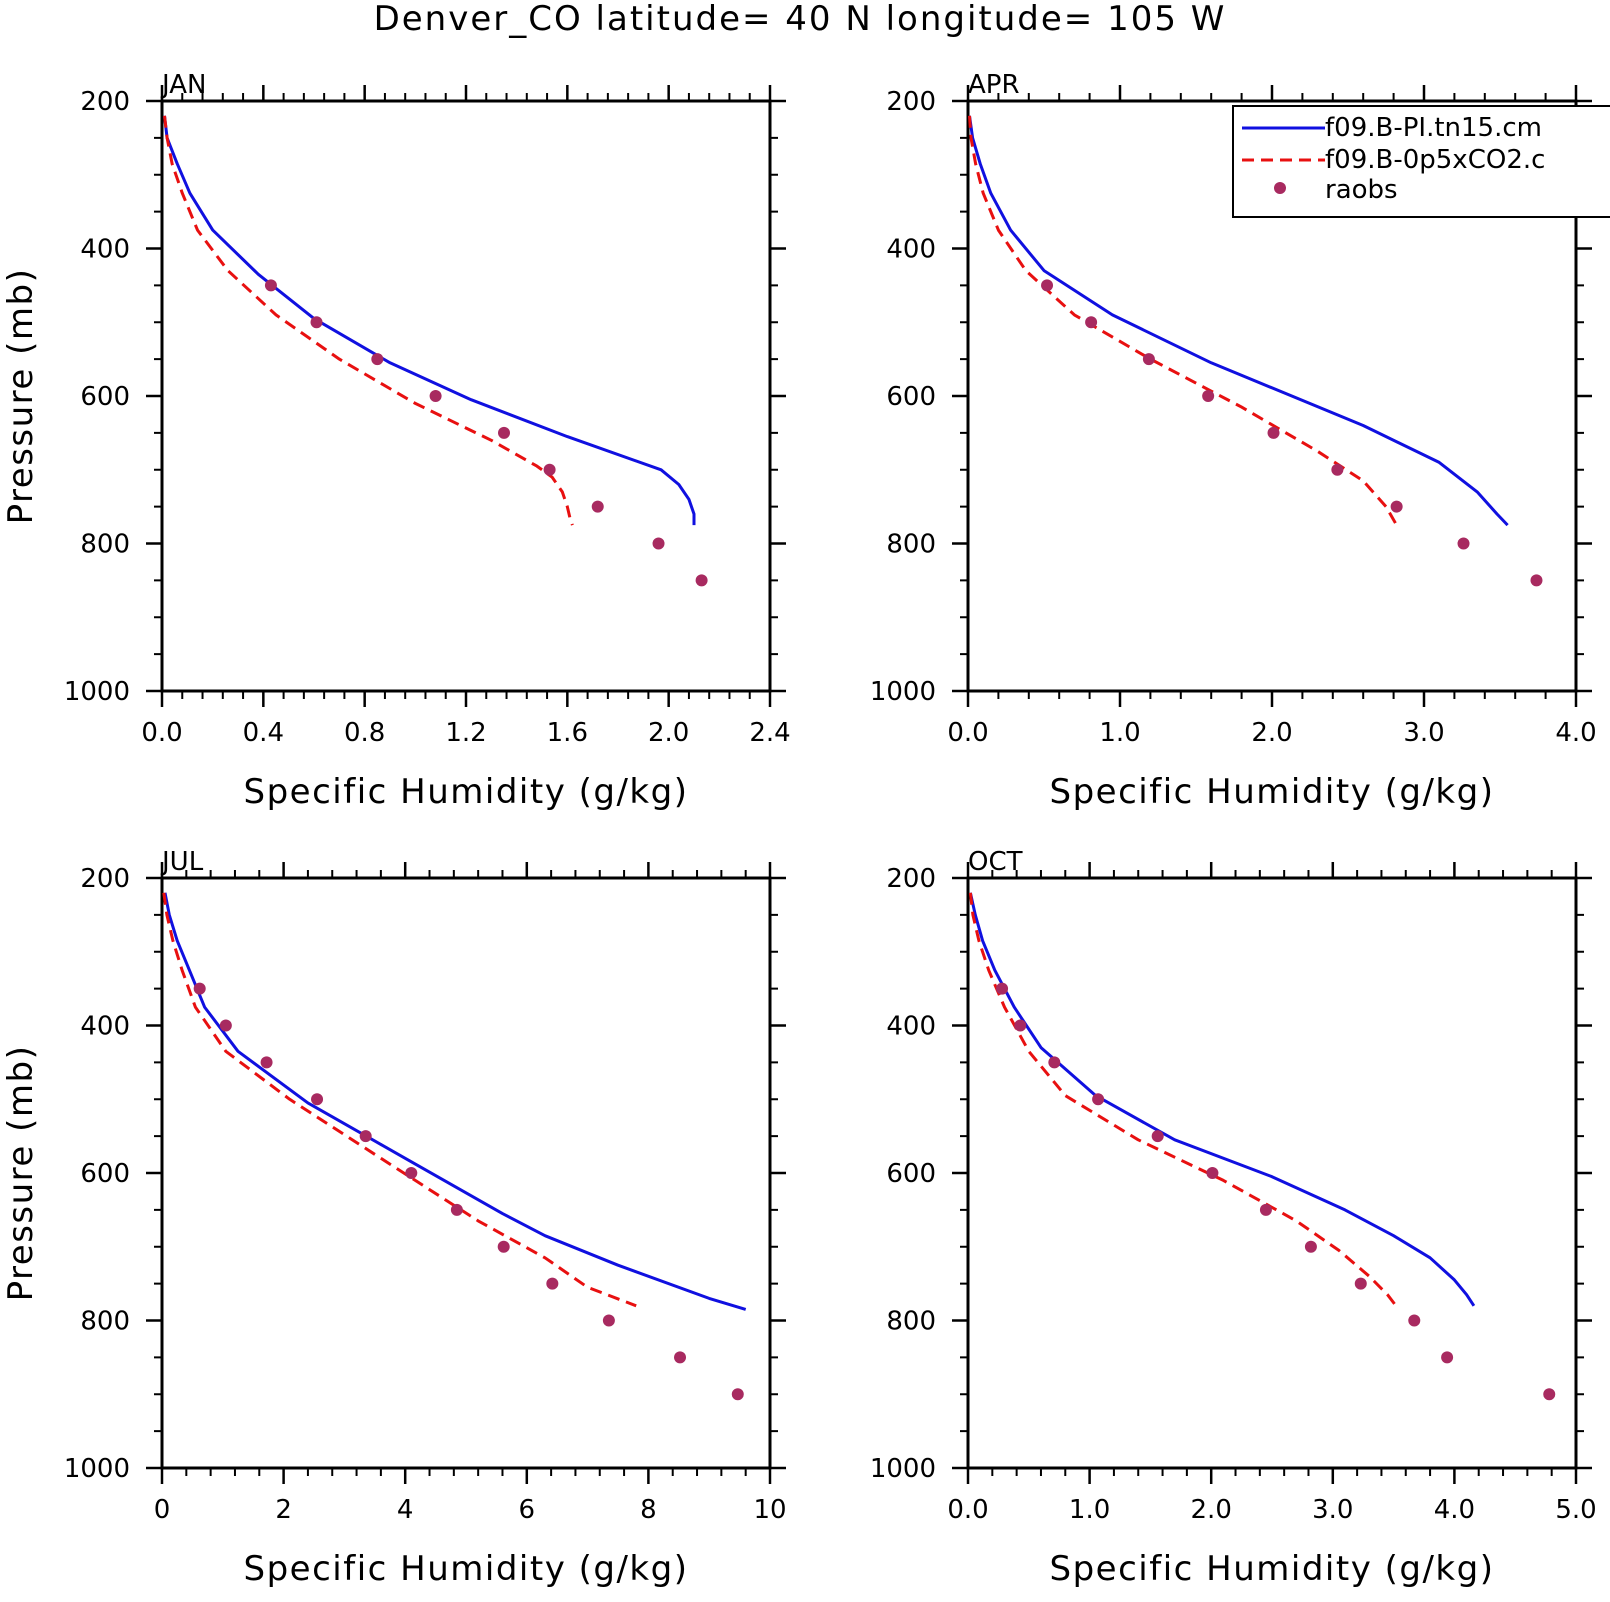 The height and width of the screenshot is (1602, 1610). Describe the element at coordinates (405, 1510) in the screenshot. I see `x-tick-label: 4` at that location.